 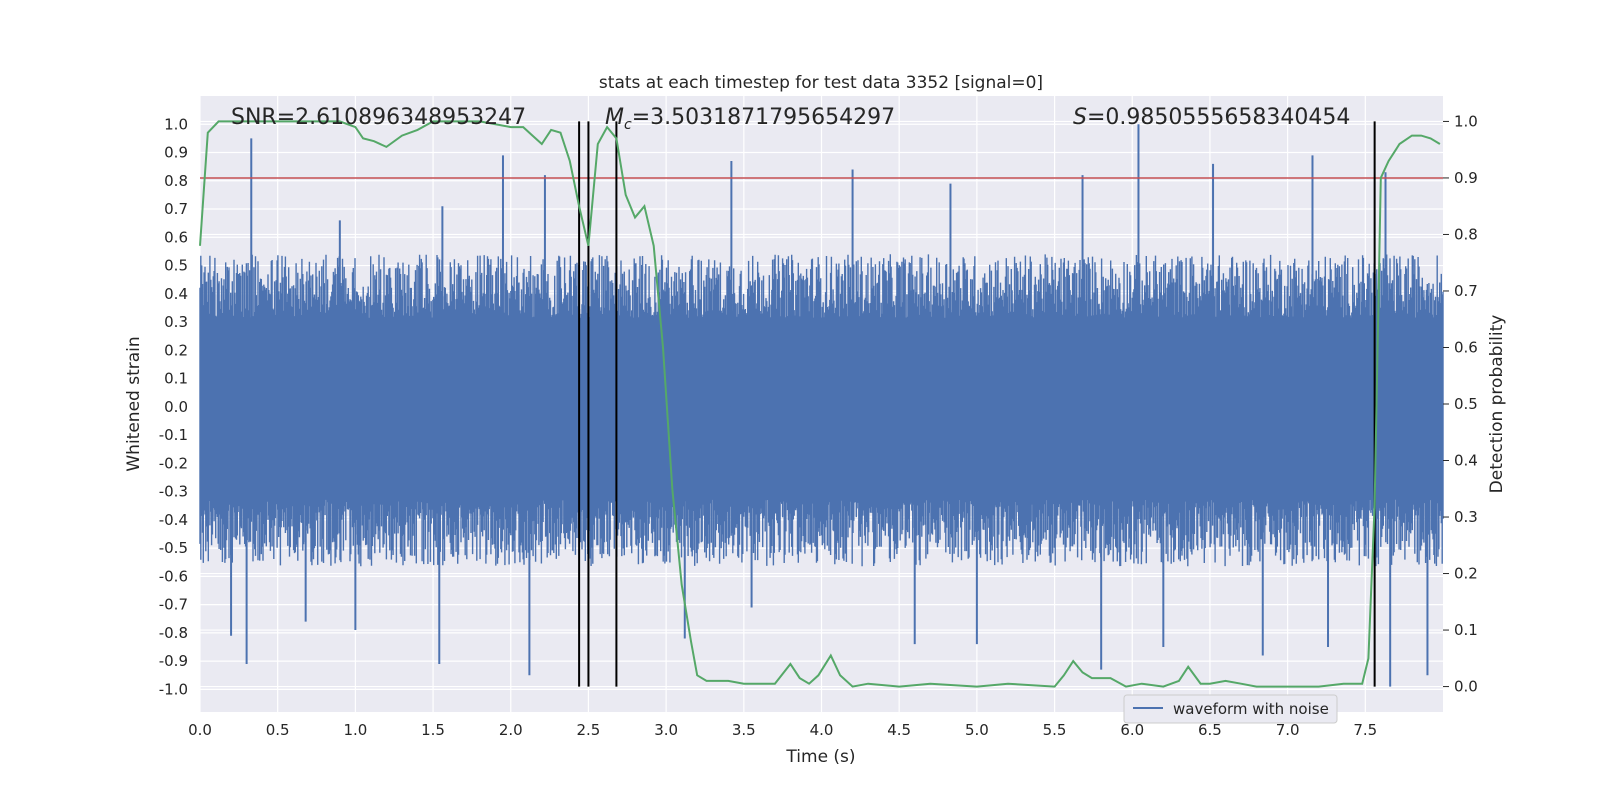 I want to click on y-left-tick-label: 0.4, so click(x=176, y=294).